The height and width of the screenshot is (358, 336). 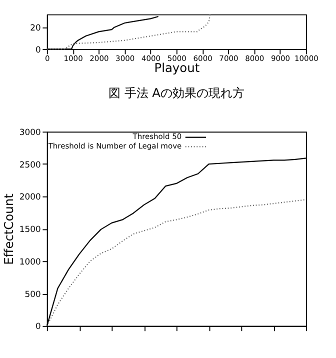 What do you see at coordinates (32, 293) in the screenshot?
I see `y-tick-label: 500` at bounding box center [32, 293].